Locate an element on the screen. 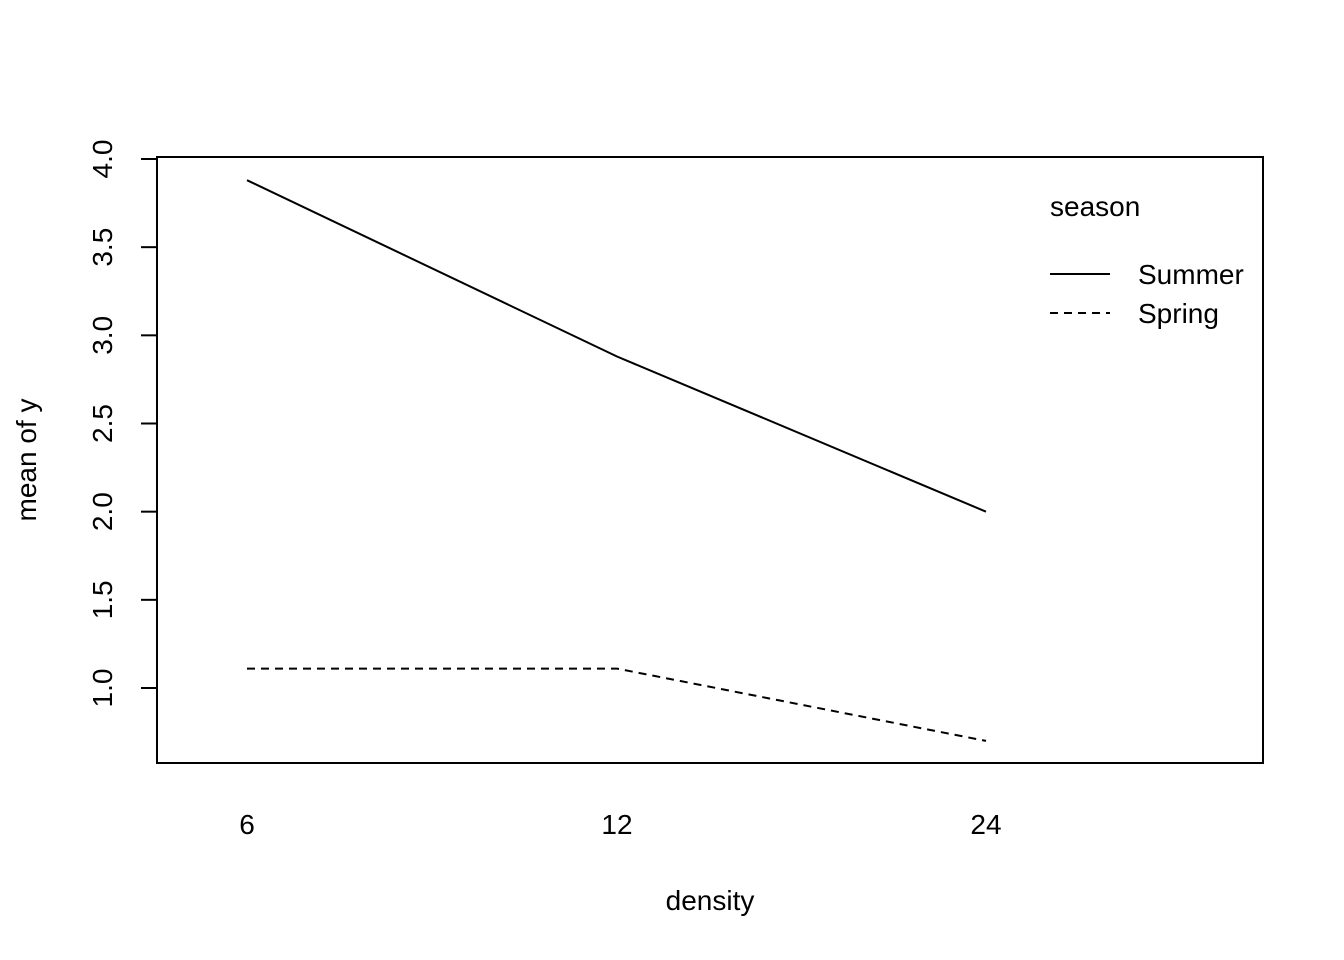 This screenshot has height=960, width=1344. x-tick-label: 6 is located at coordinates (247, 824).